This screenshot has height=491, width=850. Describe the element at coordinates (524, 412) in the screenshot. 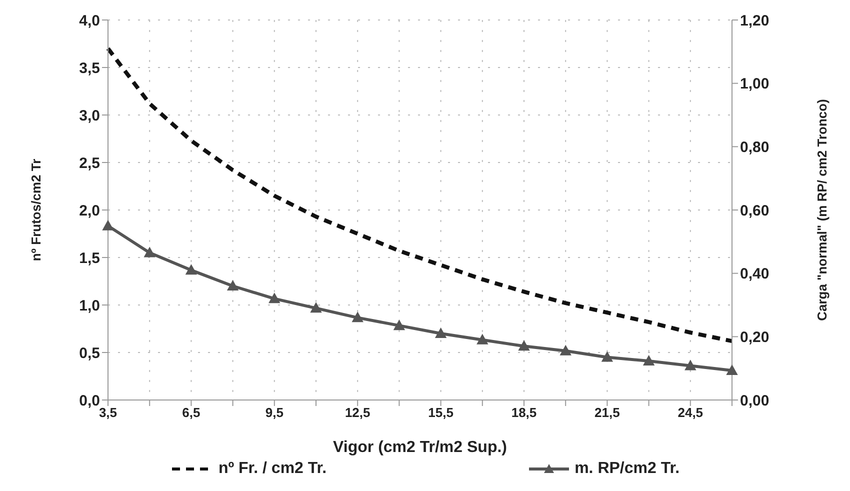

I see `x-tick-label: 18,5` at that location.